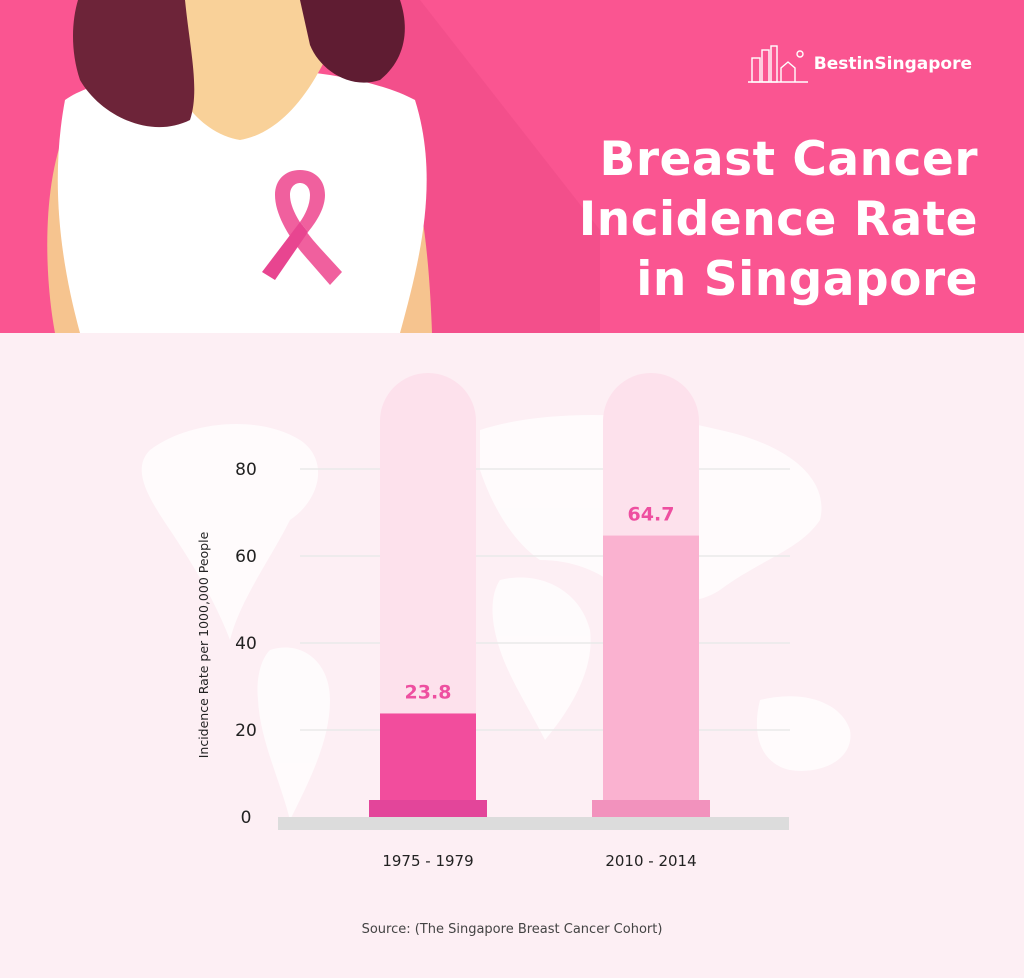 Image resolution: width=1024 pixels, height=978 pixels. What do you see at coordinates (246, 470) in the screenshot?
I see `y-tick-label: 80` at bounding box center [246, 470].